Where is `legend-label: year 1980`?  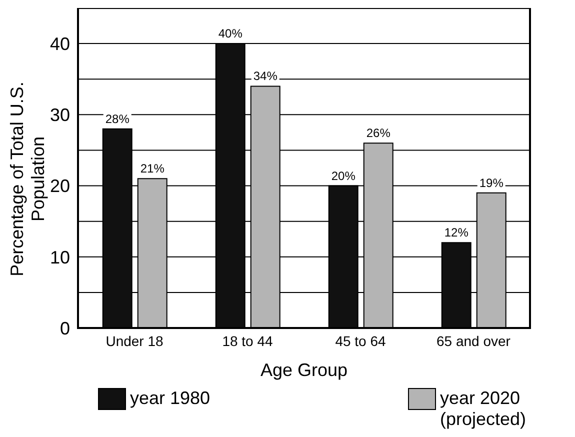
legend-label: year 1980 is located at coordinates (170, 398).